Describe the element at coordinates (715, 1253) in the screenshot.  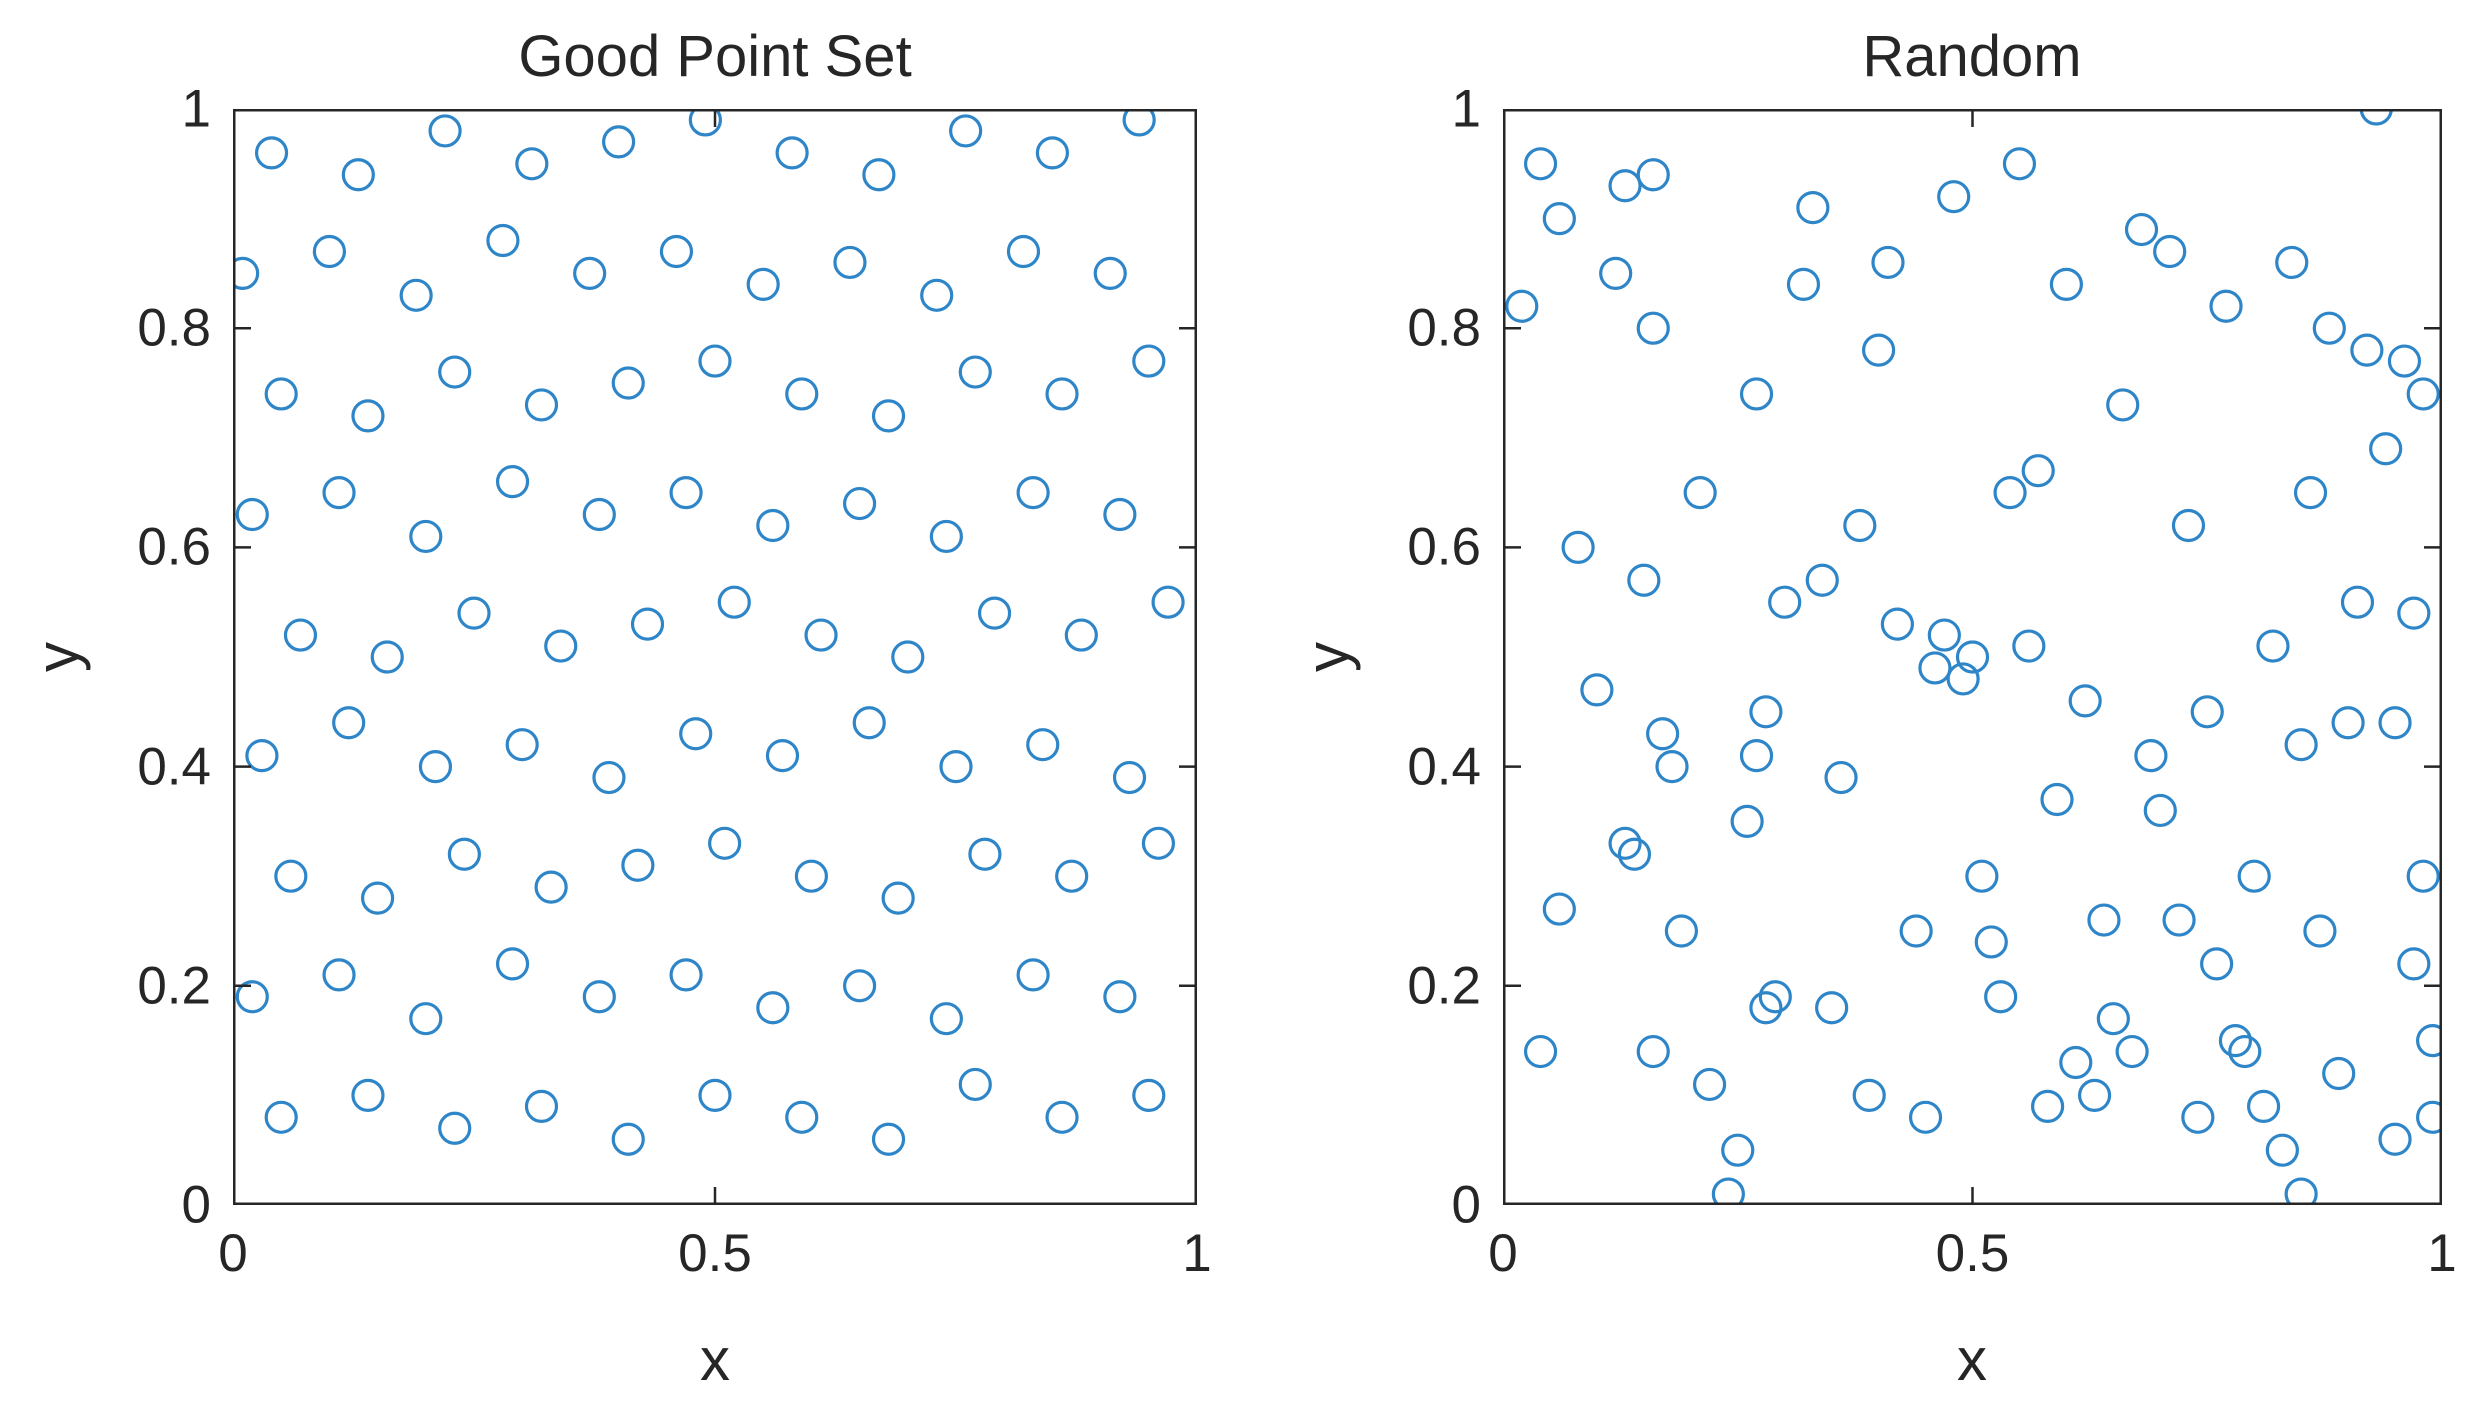
I see `x-tick-label: 0.5` at that location.